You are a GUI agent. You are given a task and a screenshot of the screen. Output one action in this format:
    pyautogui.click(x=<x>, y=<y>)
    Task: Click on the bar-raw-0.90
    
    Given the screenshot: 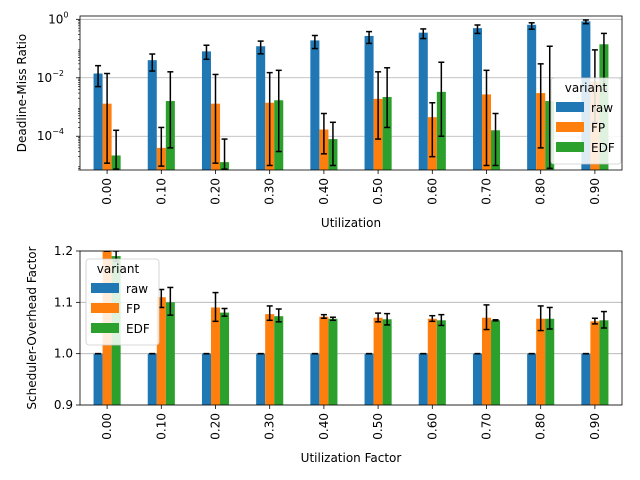 What is the action you would take?
    pyautogui.click(x=586, y=379)
    